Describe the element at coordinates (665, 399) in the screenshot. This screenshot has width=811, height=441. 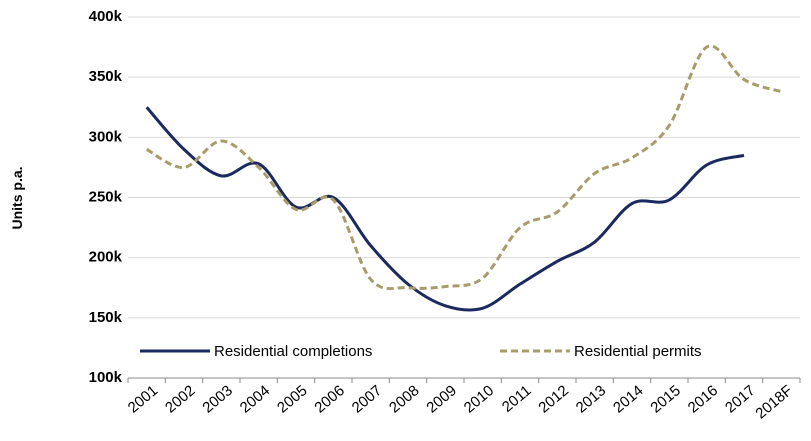
I see `x-tick-label: 2015` at that location.